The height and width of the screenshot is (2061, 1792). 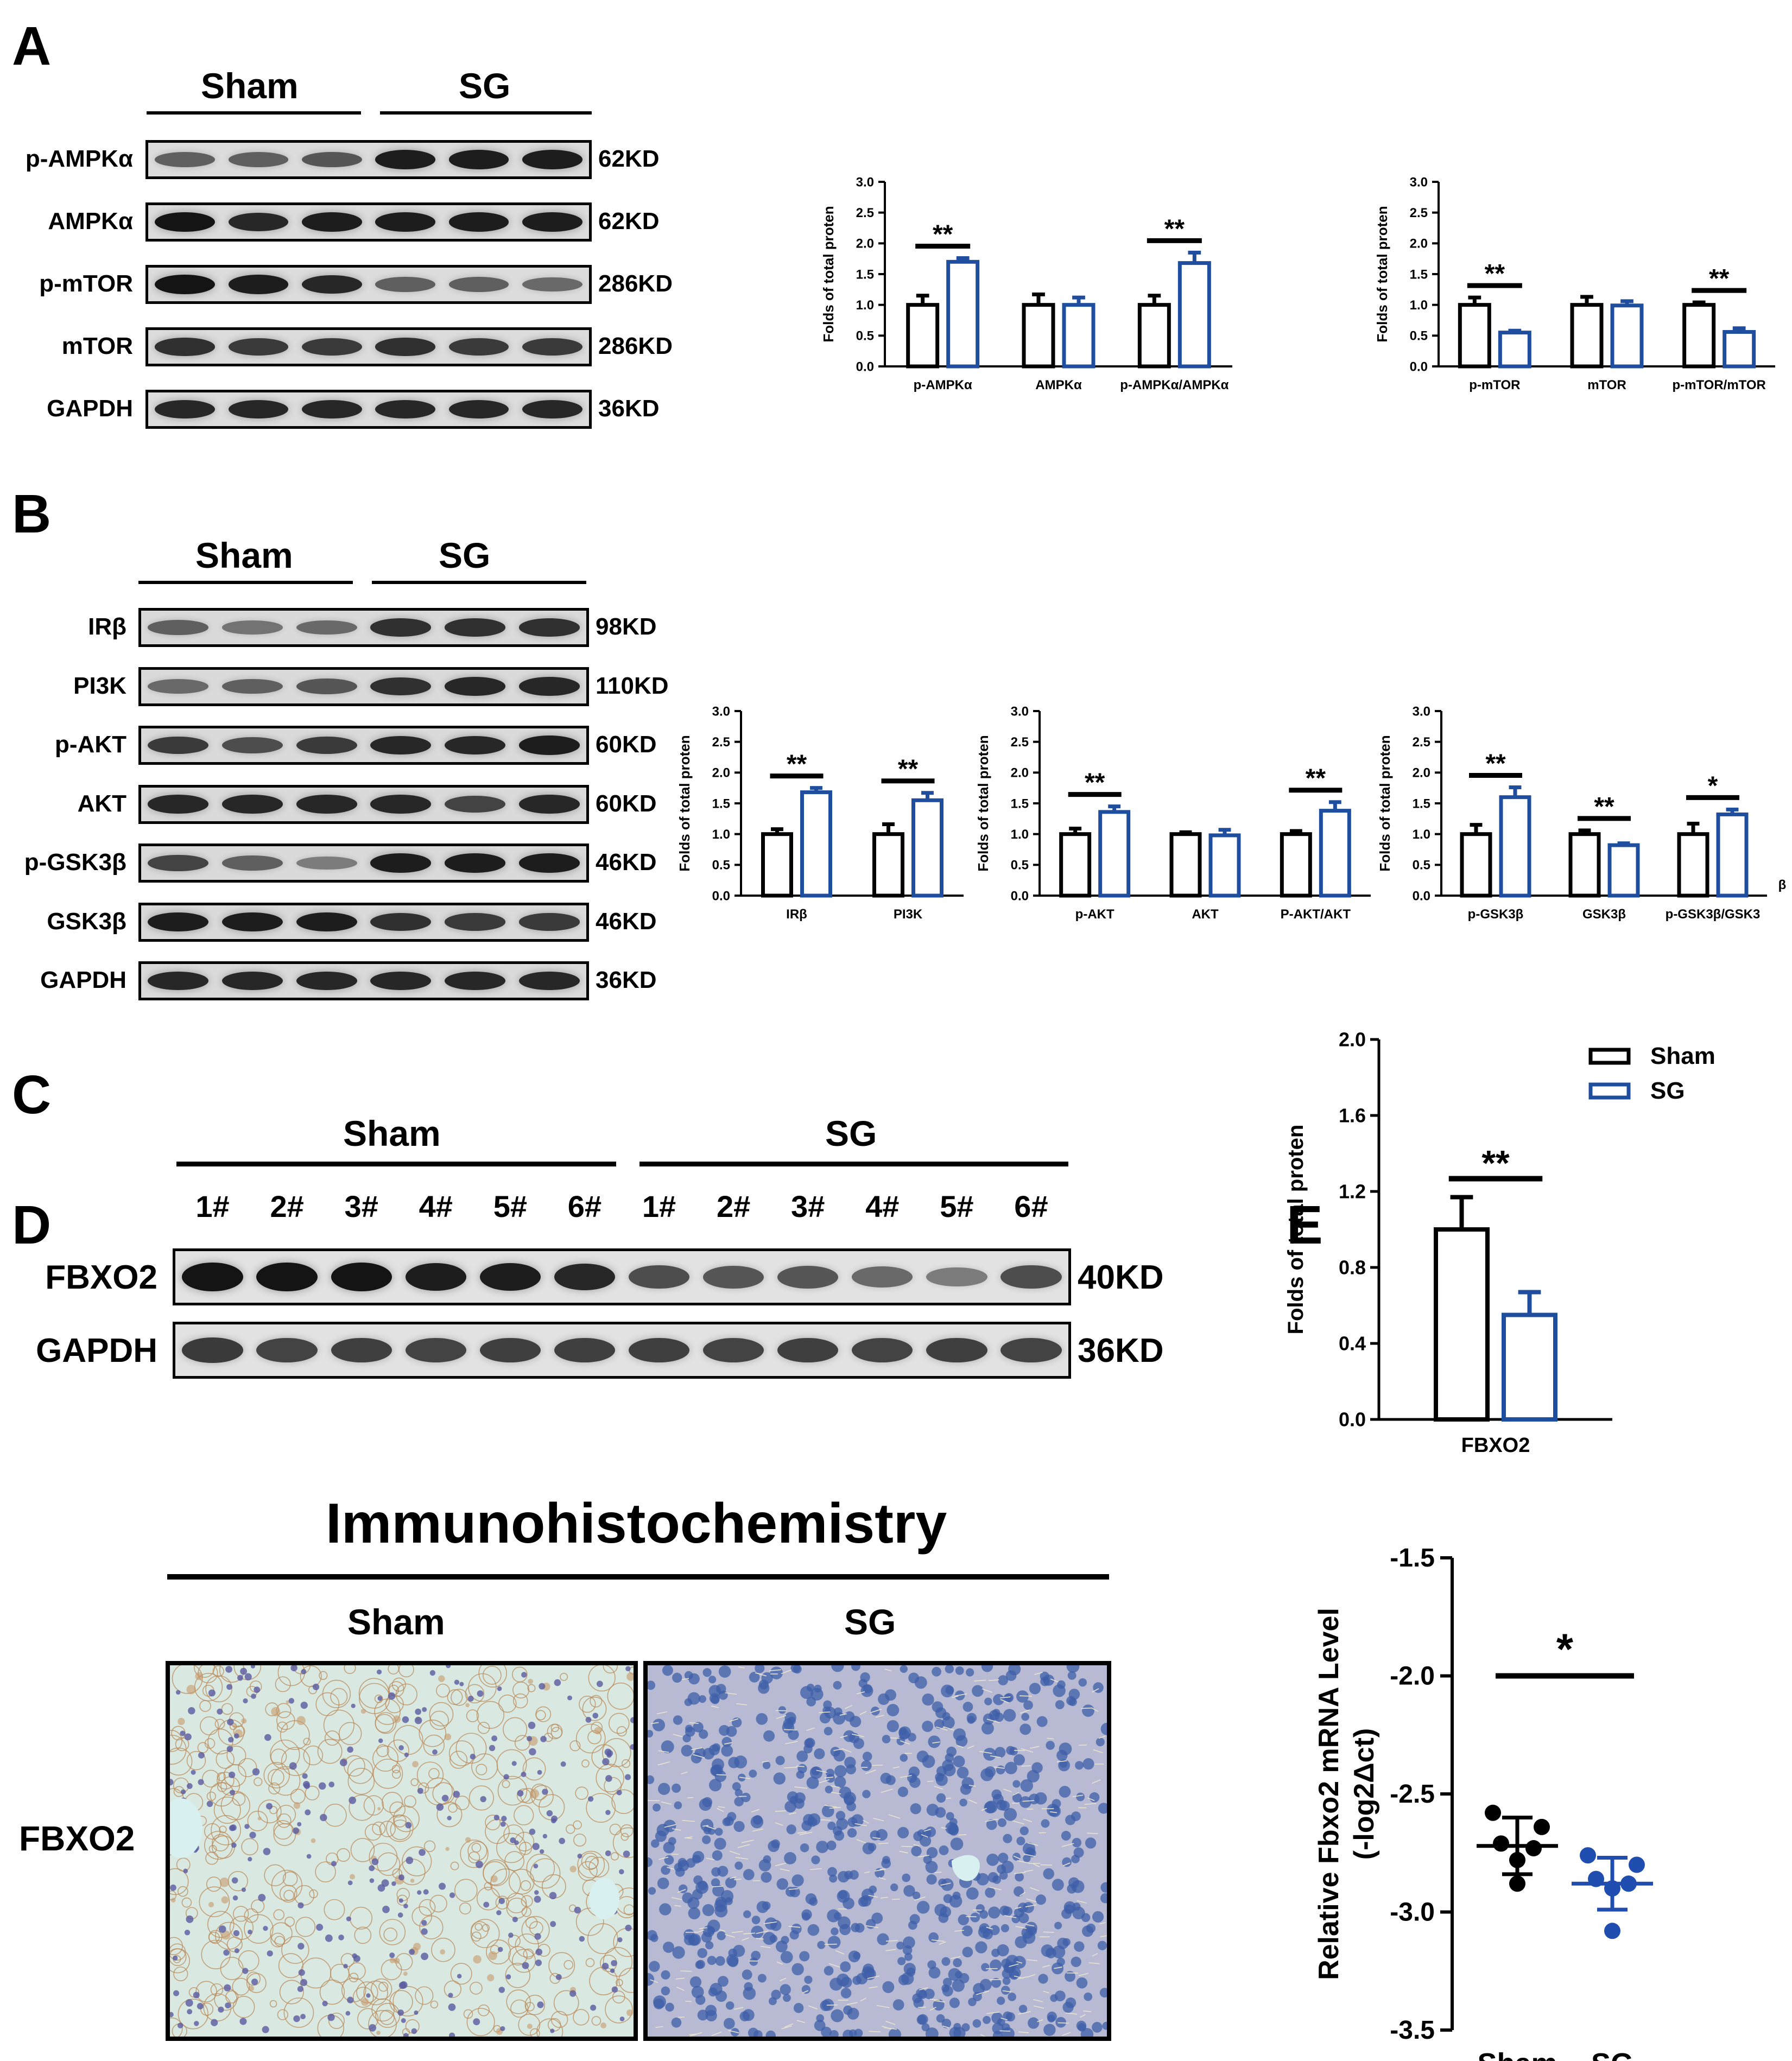 I want to click on y-tick-label: 2.5, so click(x=1020, y=742).